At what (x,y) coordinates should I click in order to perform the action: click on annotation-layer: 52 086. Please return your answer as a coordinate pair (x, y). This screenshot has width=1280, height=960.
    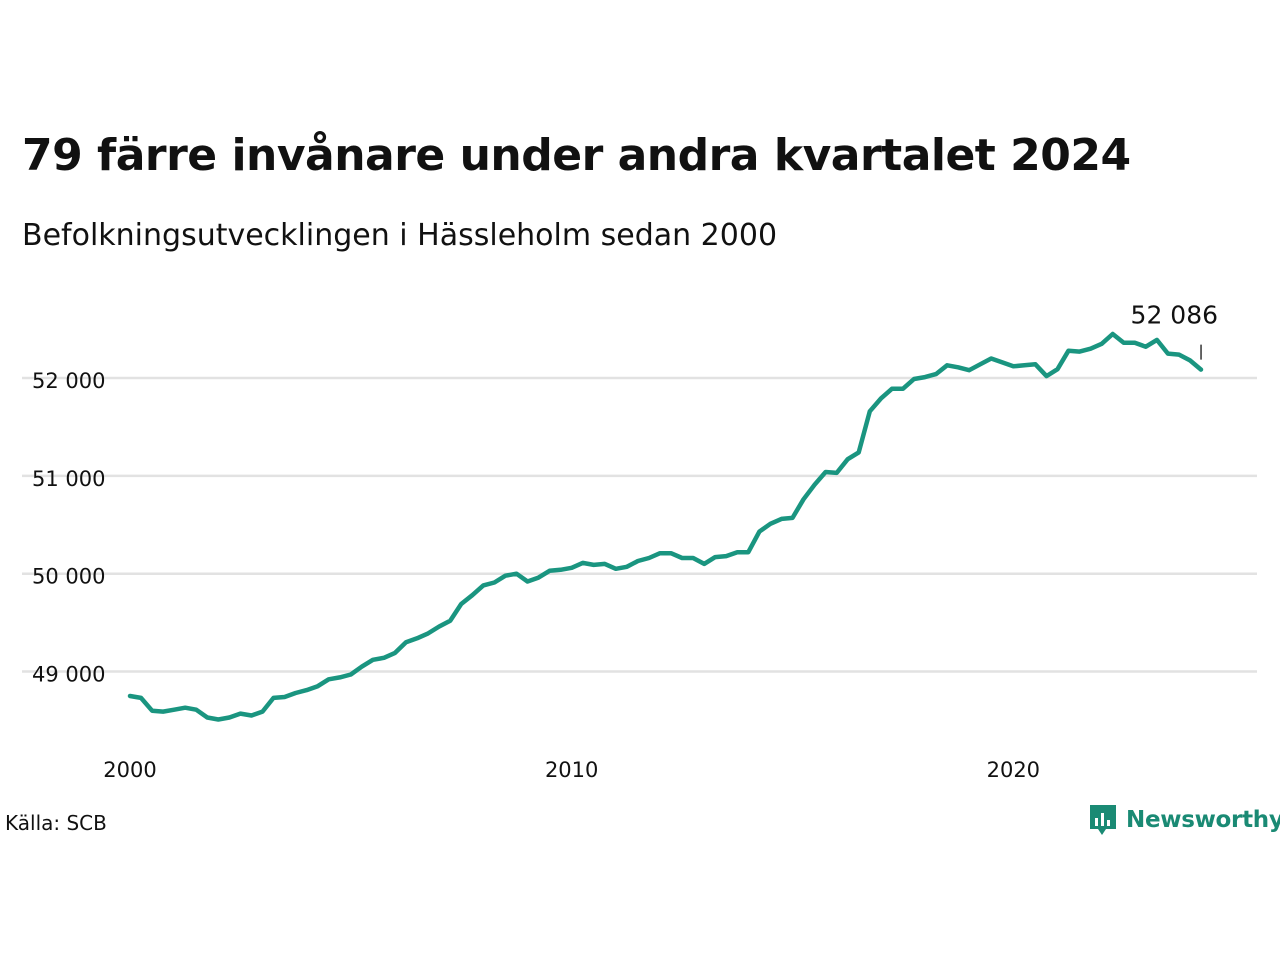
    Looking at the image, I should click on (1174, 330).